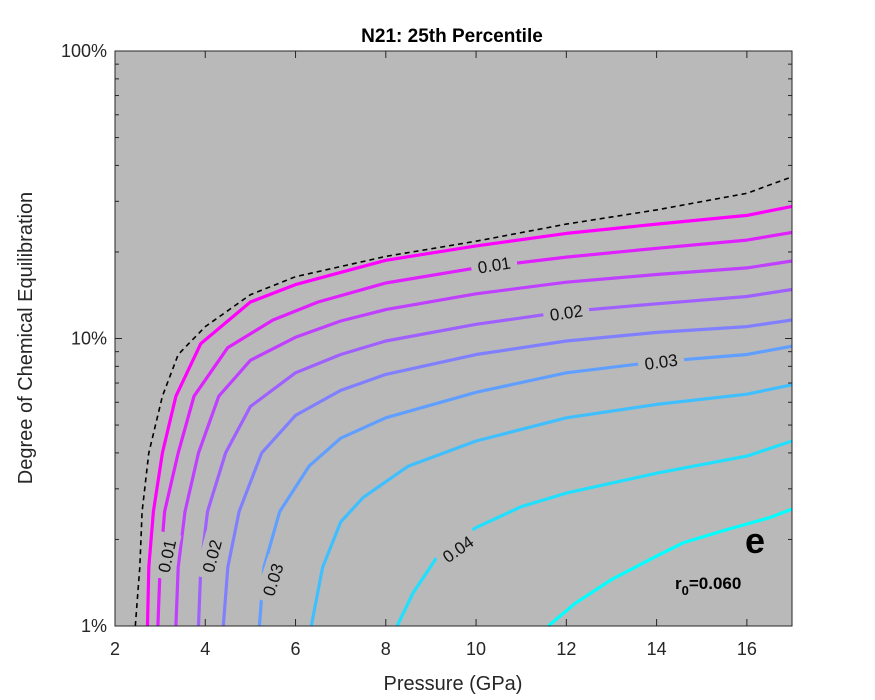 The height and width of the screenshot is (700, 875). I want to click on r0-value: =0.060, so click(715, 583).